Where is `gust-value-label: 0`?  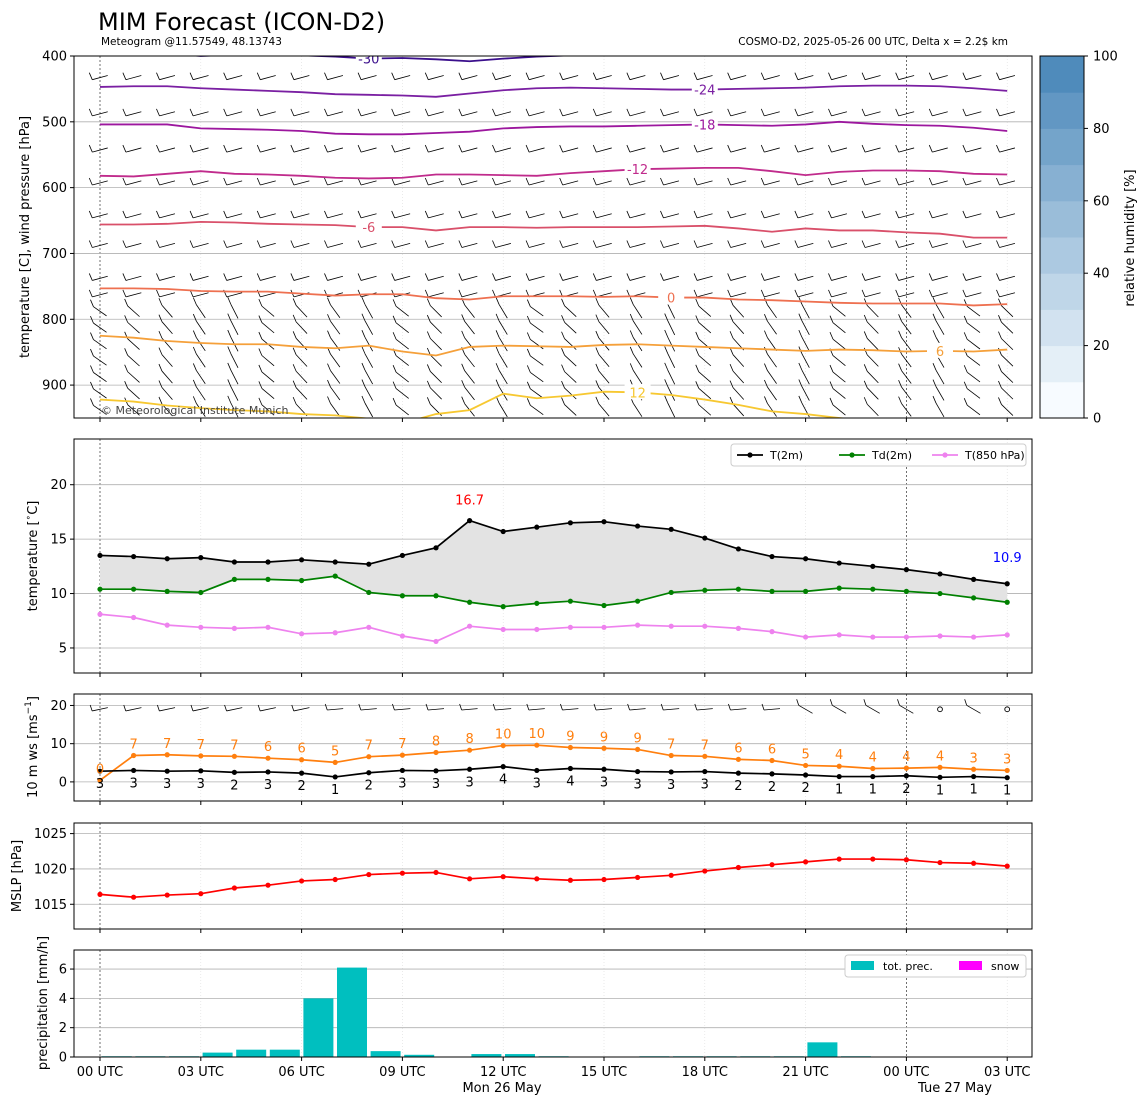 gust-value-label: 0 is located at coordinates (100, 769).